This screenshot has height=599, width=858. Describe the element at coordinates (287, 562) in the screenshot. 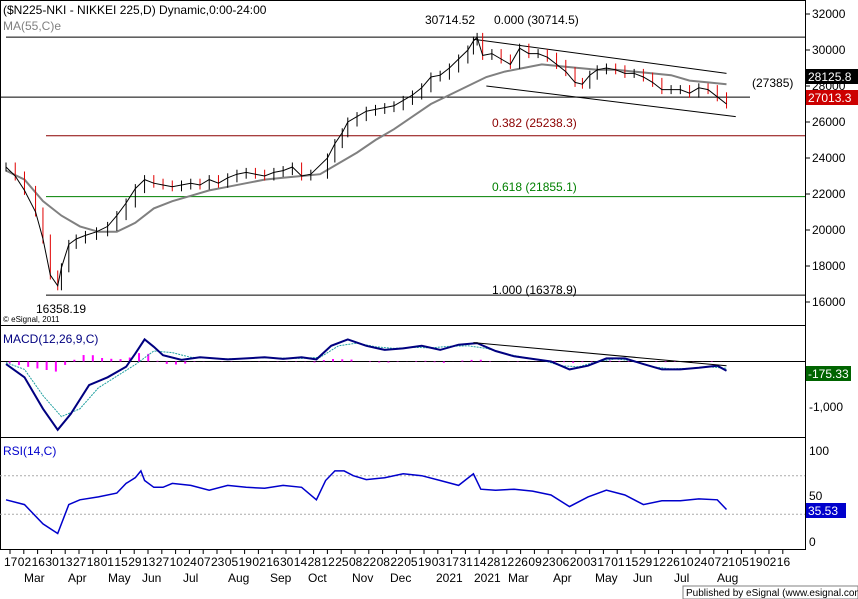

I see `x-day-label-20: 30` at that location.